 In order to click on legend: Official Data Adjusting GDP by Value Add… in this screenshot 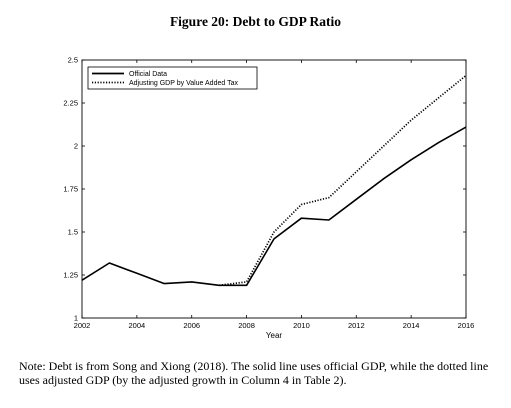, I will do `click(172, 78)`.